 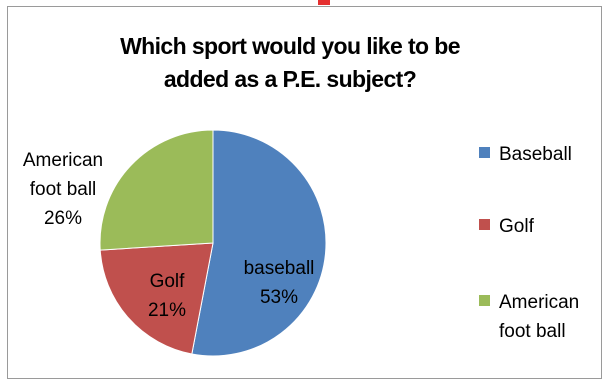 What do you see at coordinates (484, 152) in the screenshot?
I see `legend-swatch-baseball` at bounding box center [484, 152].